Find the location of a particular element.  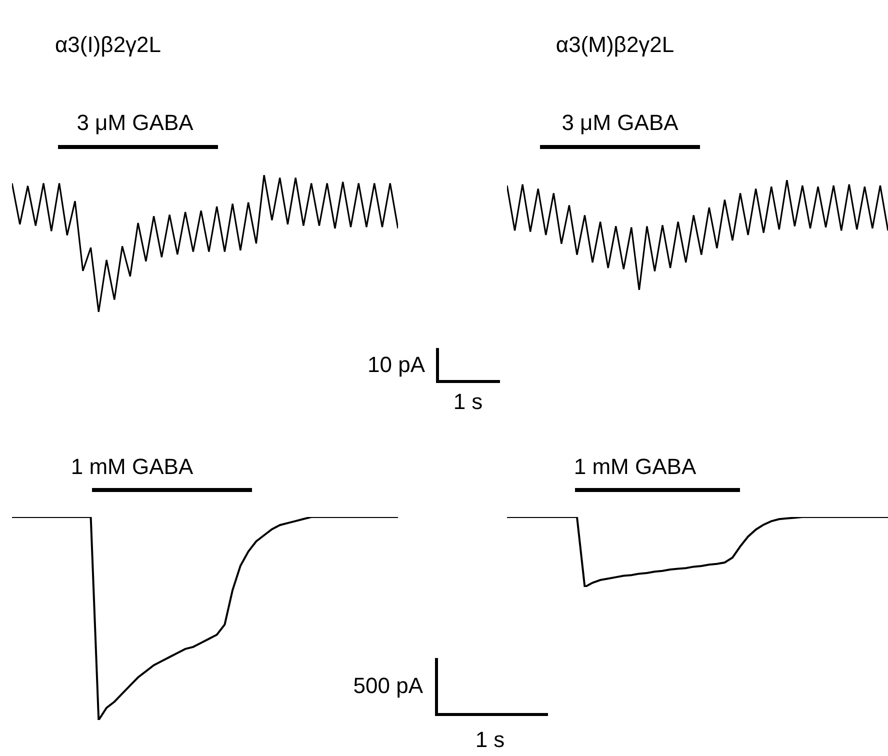

annotation: 500 pA is located at coordinates (388, 685).